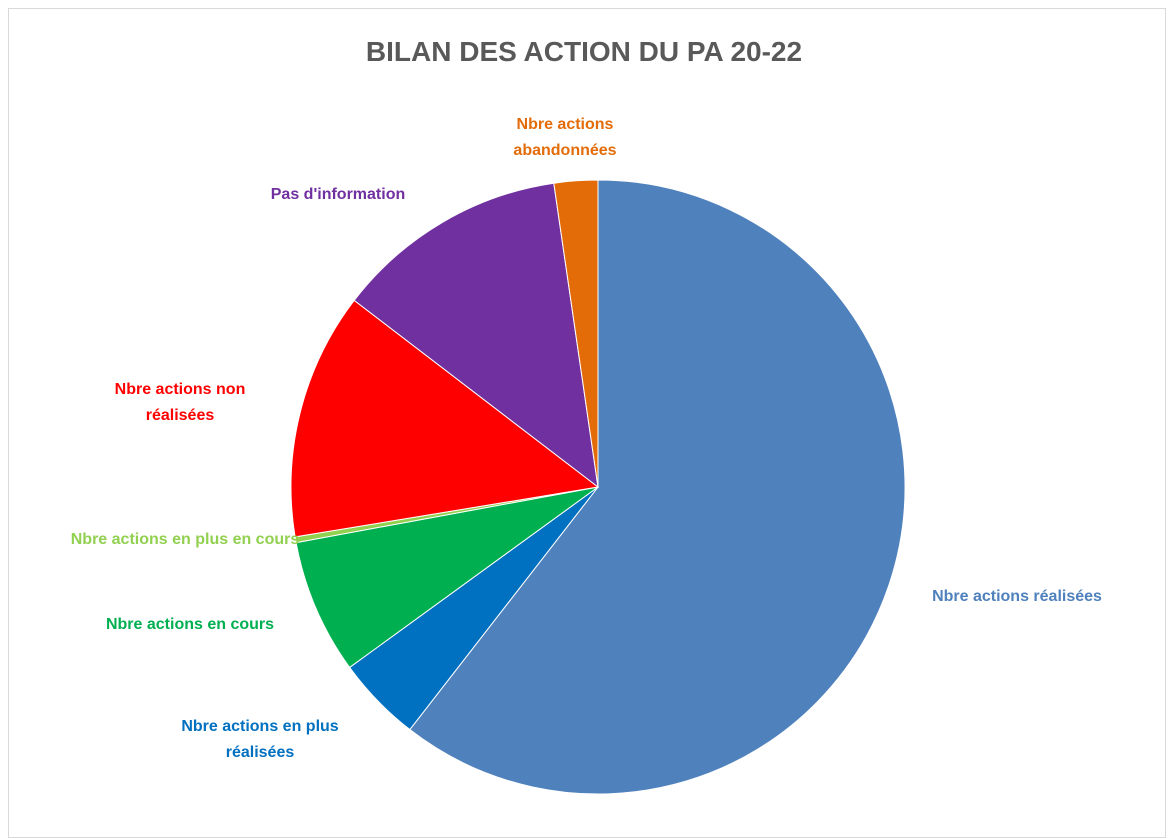 The image size is (1168, 838). Describe the element at coordinates (185, 539) in the screenshot. I see `slice-label: Nbre actions en plus en cours` at that location.